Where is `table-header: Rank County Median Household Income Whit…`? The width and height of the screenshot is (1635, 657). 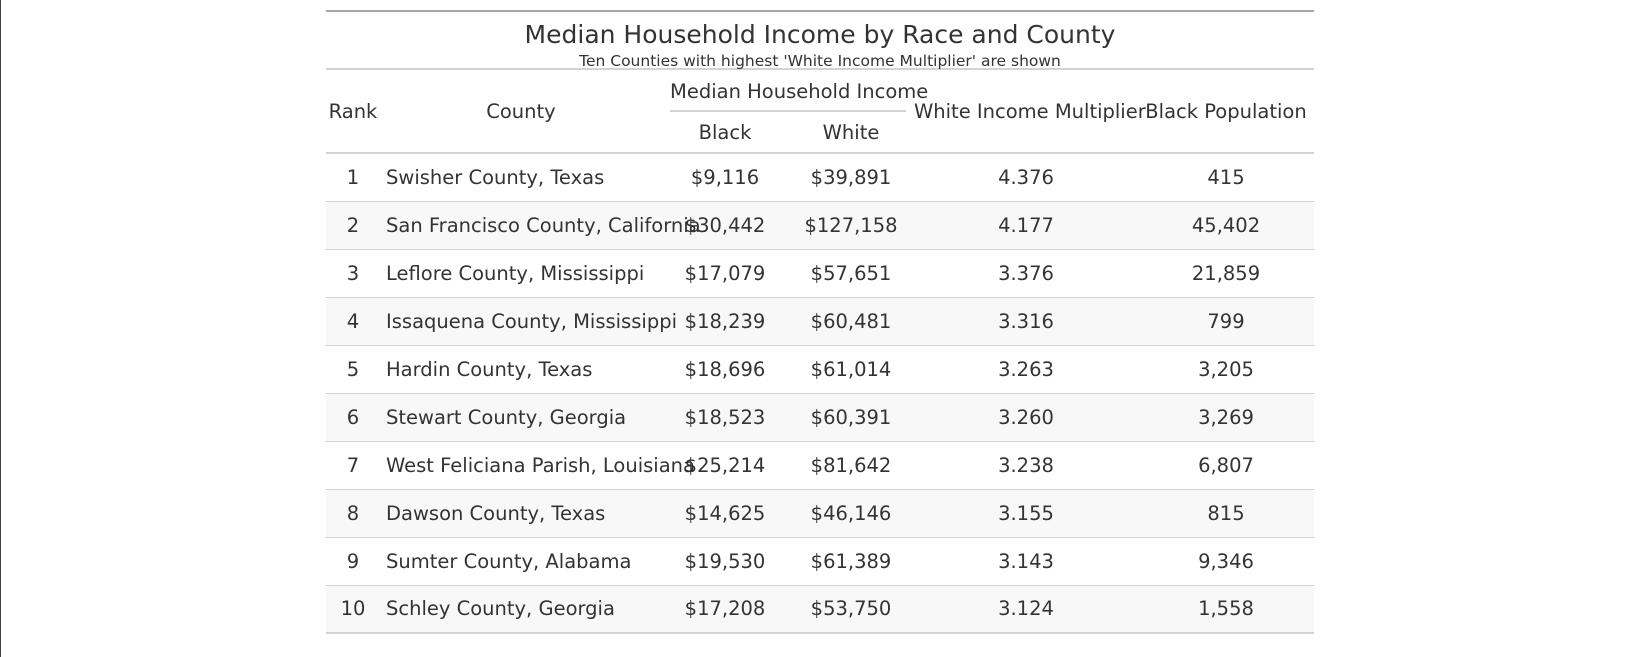
table-header: Rank County Median Household Income Whit… is located at coordinates (820, 112).